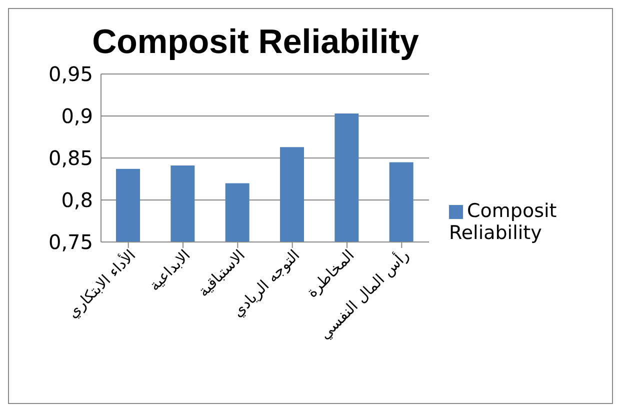  What do you see at coordinates (503, 222) in the screenshot?
I see `legend-label: Composit Reliability` at bounding box center [503, 222].